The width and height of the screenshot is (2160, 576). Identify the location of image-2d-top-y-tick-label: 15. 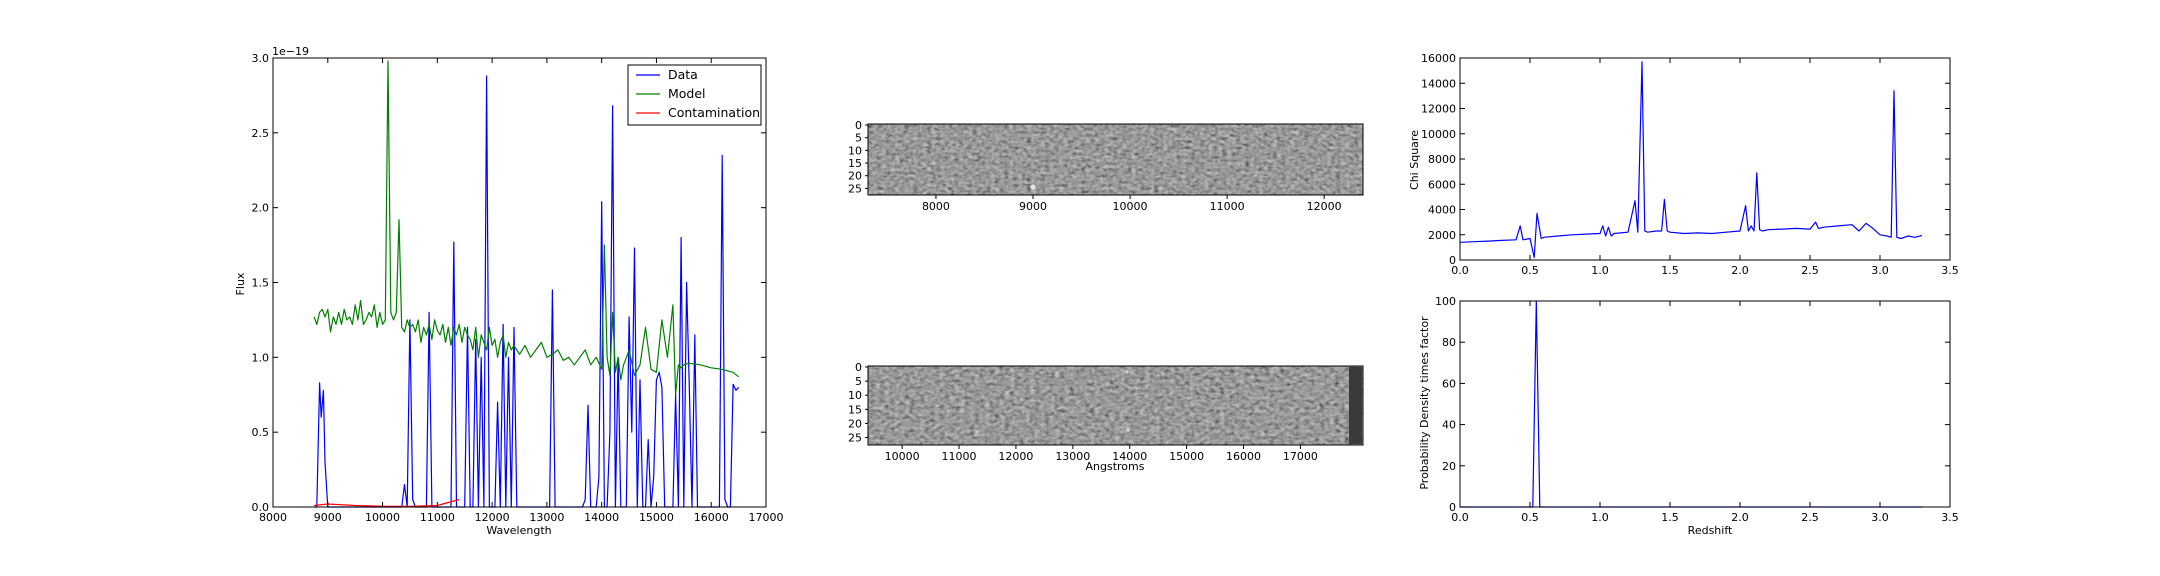
(855, 163).